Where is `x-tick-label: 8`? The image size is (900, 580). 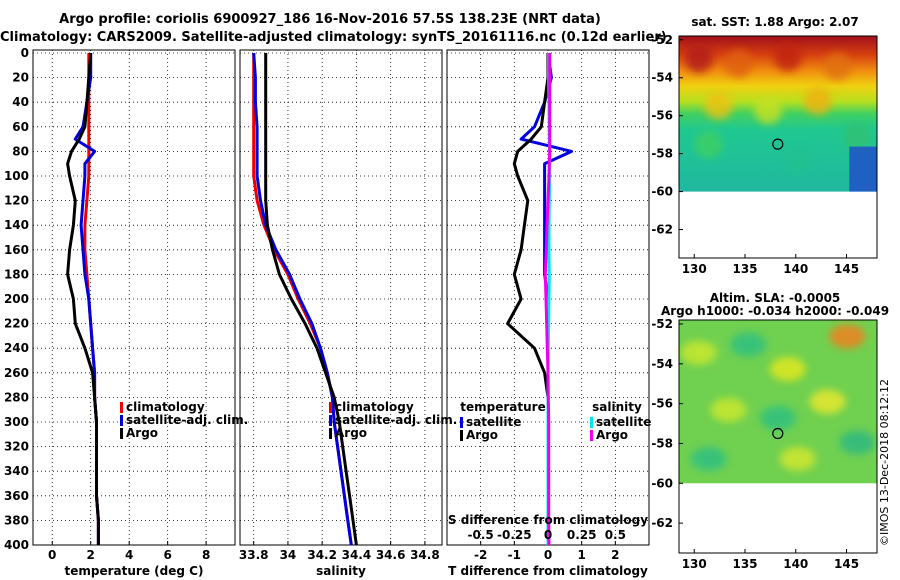 x-tick-label: 8 is located at coordinates (206, 555).